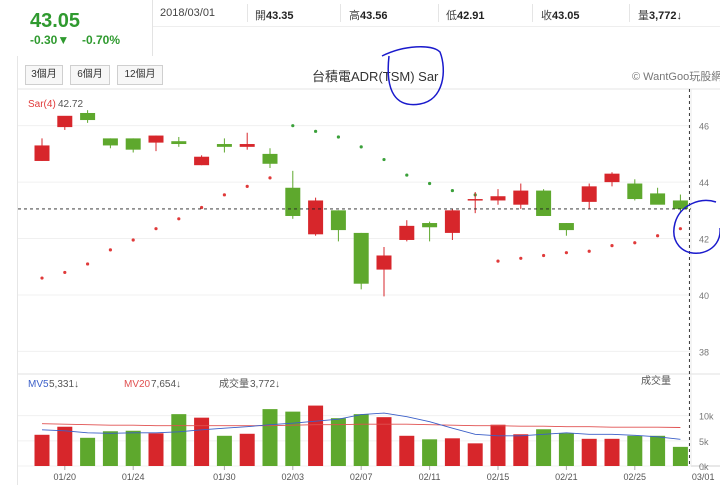 The width and height of the screenshot is (720, 485). What do you see at coordinates (133, 477) in the screenshot?
I see `date-tick-label: 01/24` at bounding box center [133, 477].